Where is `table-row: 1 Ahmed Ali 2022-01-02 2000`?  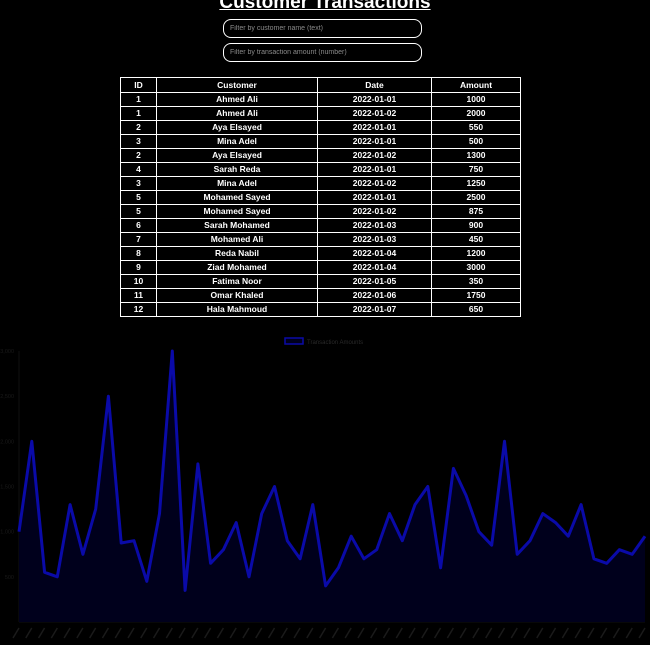 table-row: 1 Ahmed Ali 2022-01-02 2000 is located at coordinates (320, 113).